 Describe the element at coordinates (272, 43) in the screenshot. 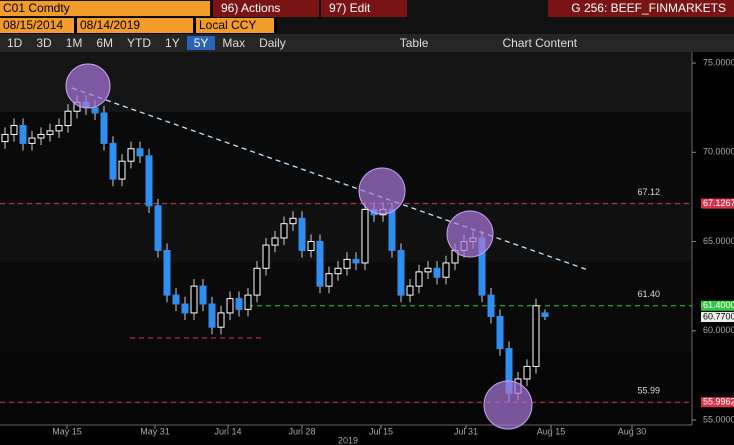

I see `frequency: Daily` at that location.